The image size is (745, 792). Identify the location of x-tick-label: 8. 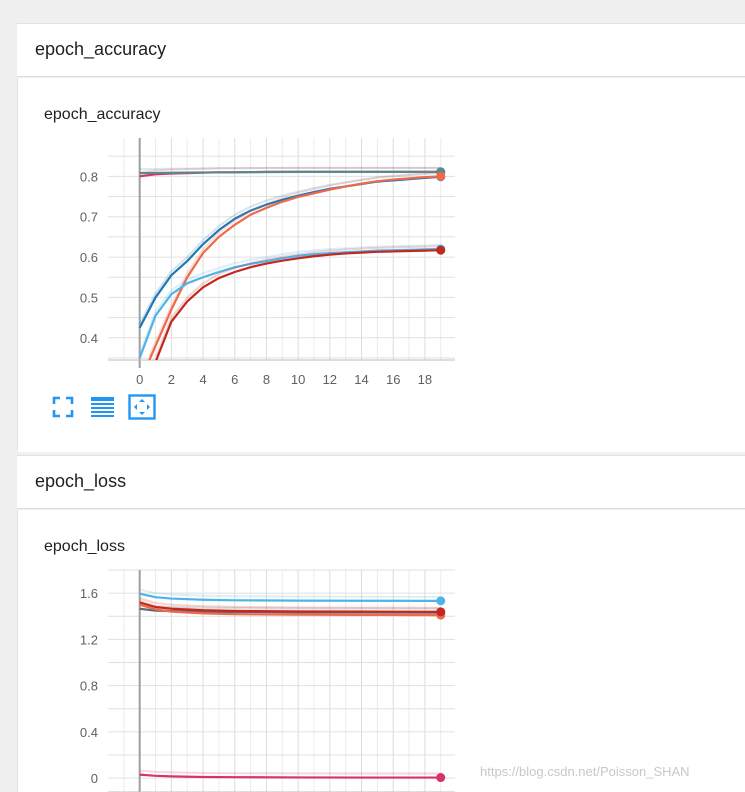
(266, 379).